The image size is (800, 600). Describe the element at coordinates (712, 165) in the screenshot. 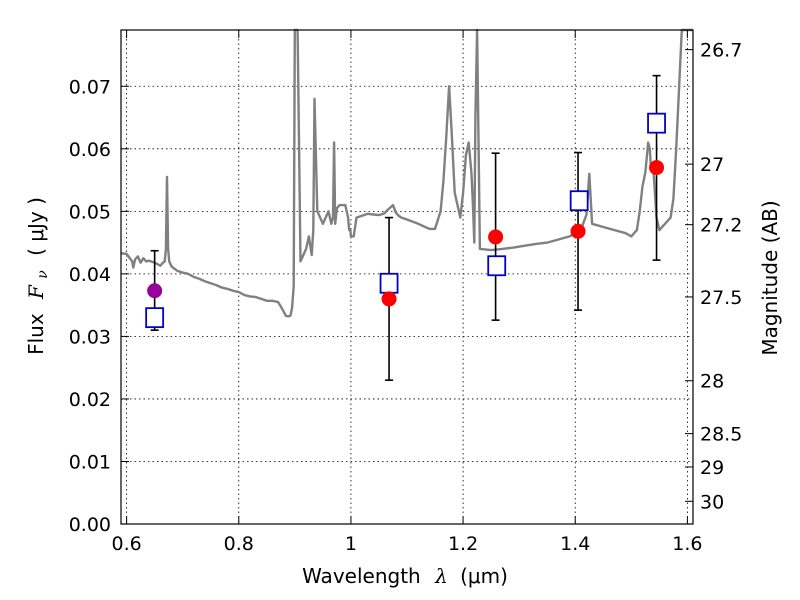

I see `magnitude-tick-label: 27` at that location.